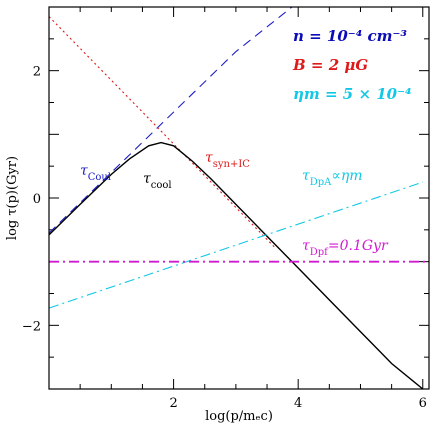 The width and height of the screenshot is (436, 430). I want to click on y-axis-label: log τ(p)(Gyr), so click(12, 198).